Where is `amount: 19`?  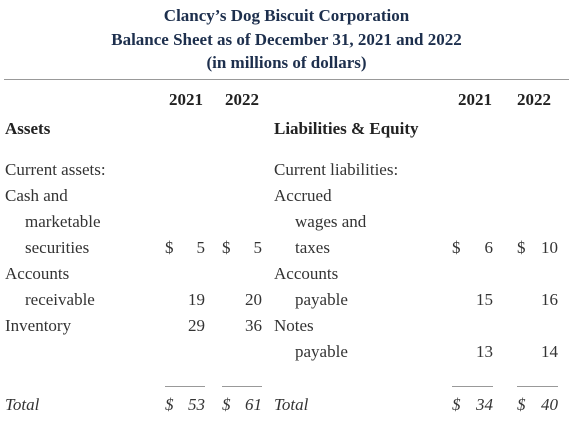 amount: 19 is located at coordinates (196, 299).